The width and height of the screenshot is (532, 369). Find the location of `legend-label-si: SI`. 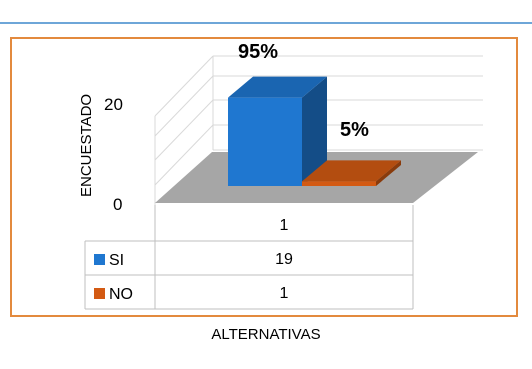

legend-label-si: SI is located at coordinates (116, 260).